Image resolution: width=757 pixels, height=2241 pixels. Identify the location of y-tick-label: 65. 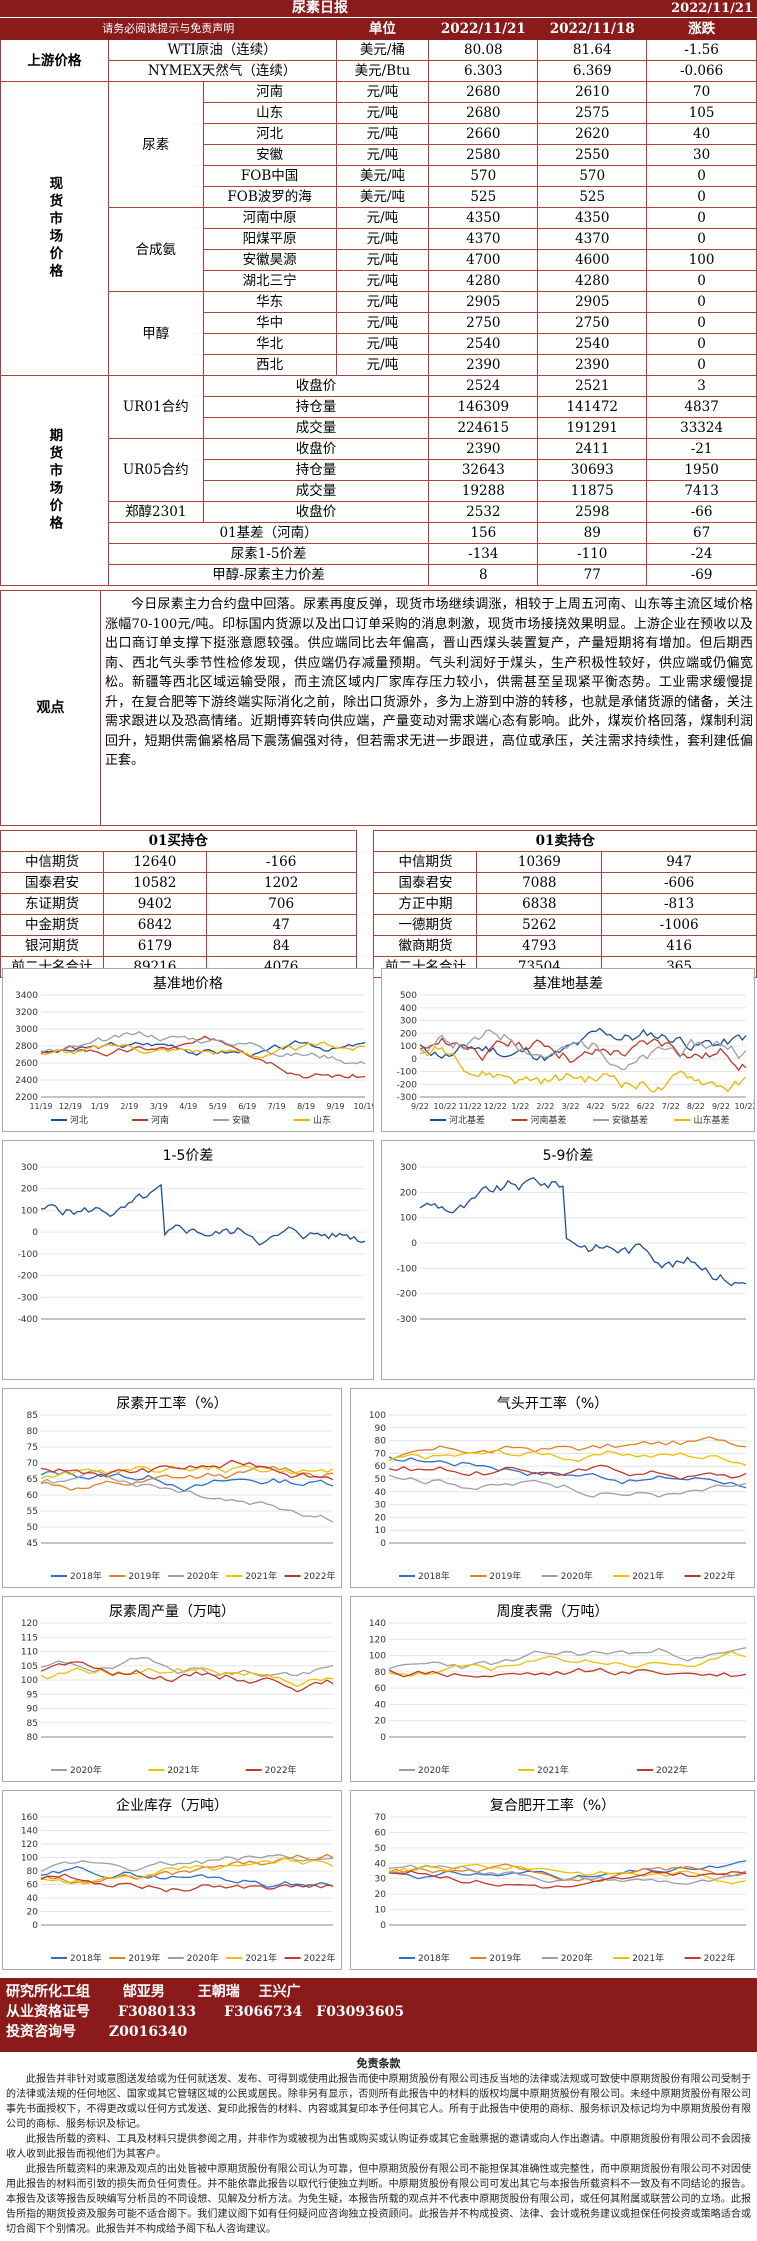
(32, 1480).